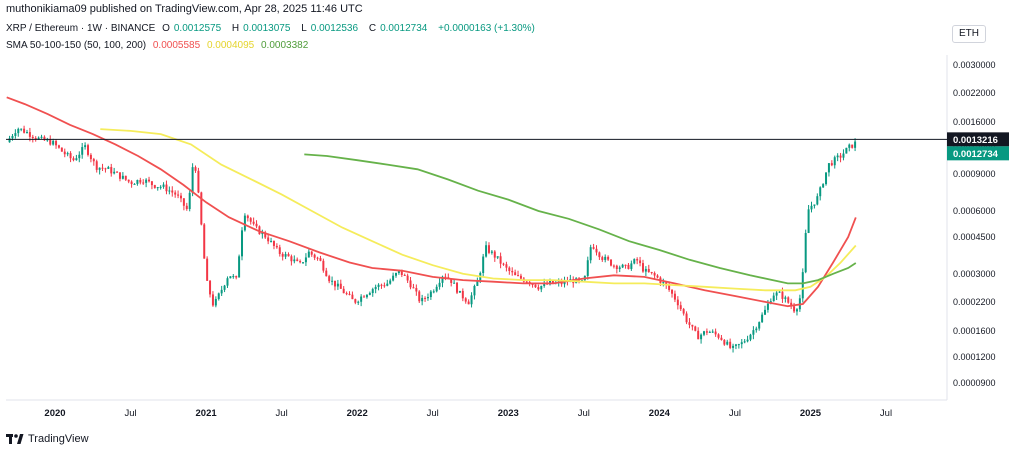 This screenshot has height=453, width=1024. I want to click on y-tick-label: 0.0003000, so click(974, 274).